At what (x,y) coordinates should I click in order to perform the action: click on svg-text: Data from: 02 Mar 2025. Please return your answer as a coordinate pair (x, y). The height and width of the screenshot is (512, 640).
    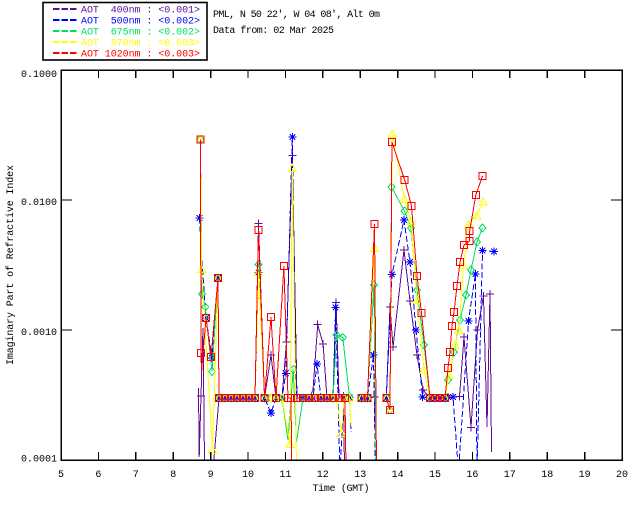
    Looking at the image, I should click on (273, 31).